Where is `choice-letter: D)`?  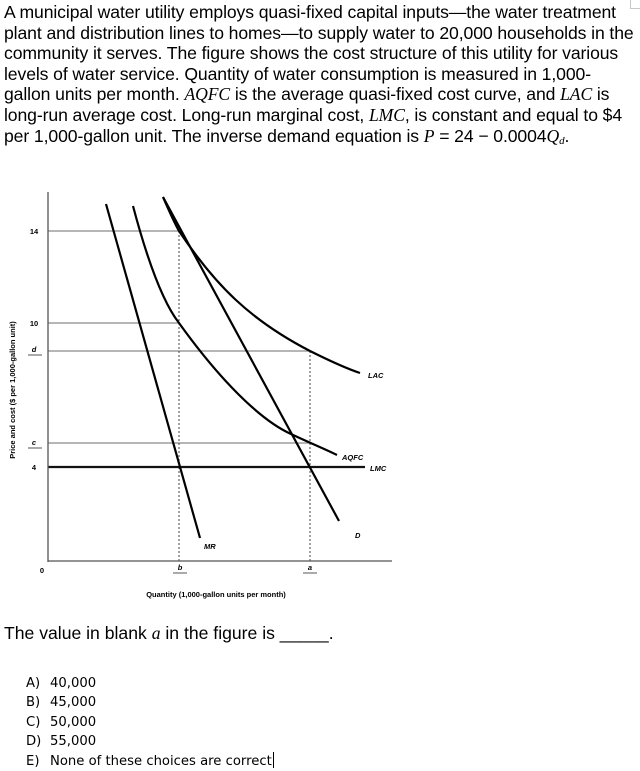 choice-letter: D) is located at coordinates (34, 742).